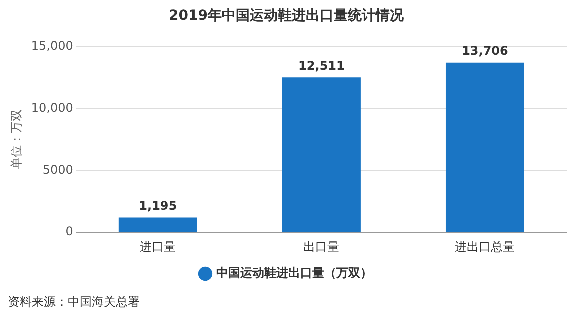  I want to click on data-label: 13,706, so click(485, 51).